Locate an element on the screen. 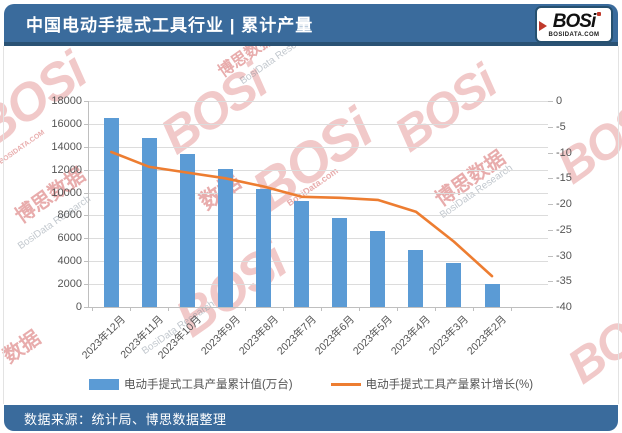  y-axis-label-left: 4000 is located at coordinates (69, 261).